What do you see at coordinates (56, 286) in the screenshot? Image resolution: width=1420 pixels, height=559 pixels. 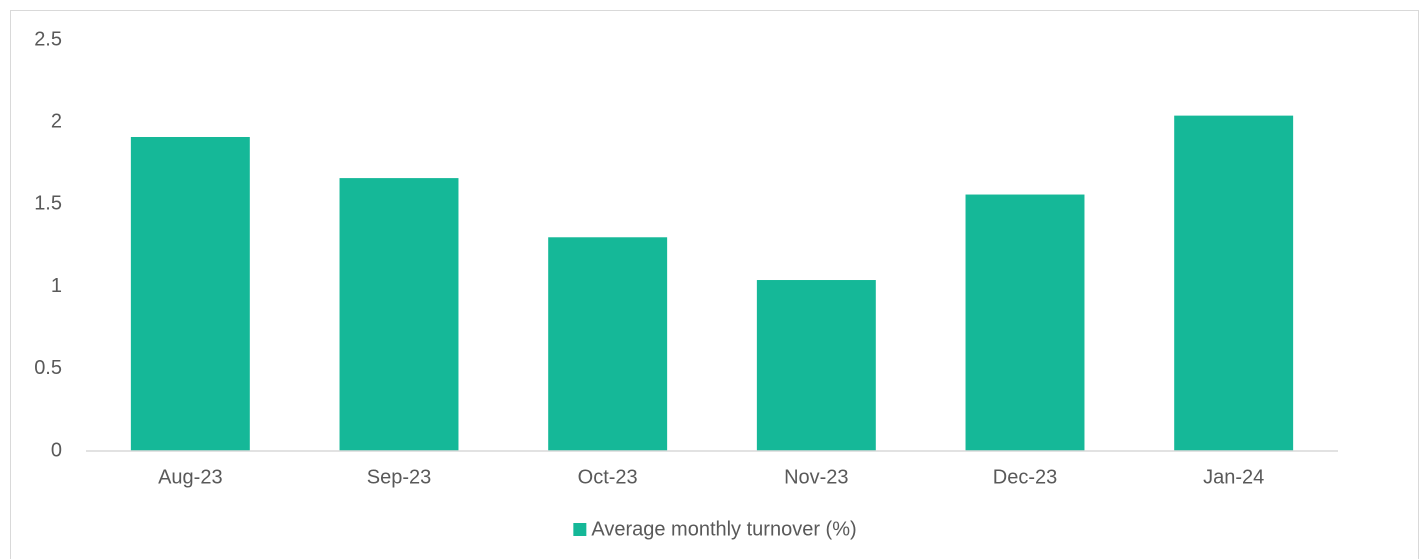 I see `y-tick-label: 1` at bounding box center [56, 286].